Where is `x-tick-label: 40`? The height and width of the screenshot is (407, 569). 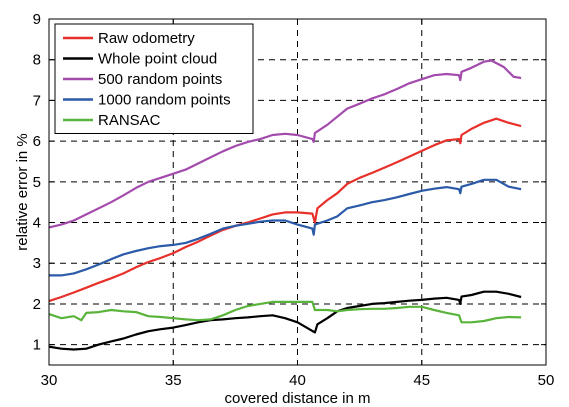 x-tick-label: 40 is located at coordinates (297, 380).